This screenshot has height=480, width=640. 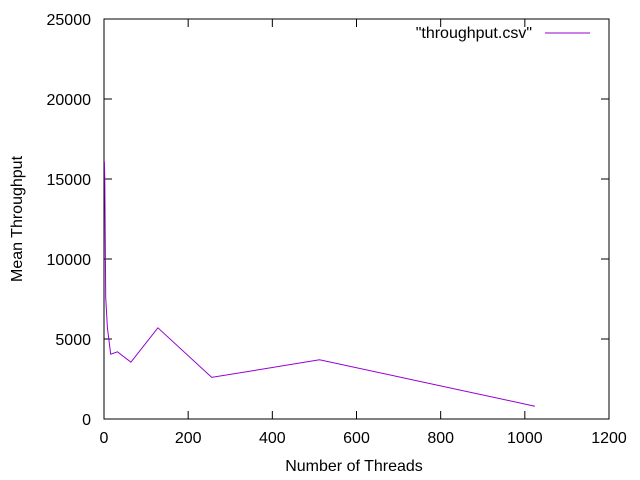 I want to click on y-tick-label: 25000, so click(x=69, y=20).